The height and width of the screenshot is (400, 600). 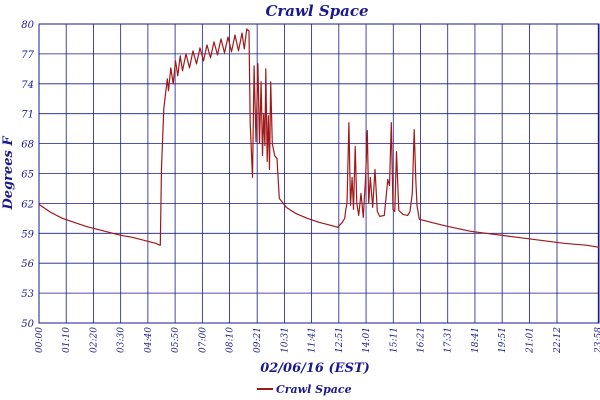 I want to click on y-tick-labels: 50 53 56 59 62 65 68 71 74 77 80, so click(x=27, y=175).